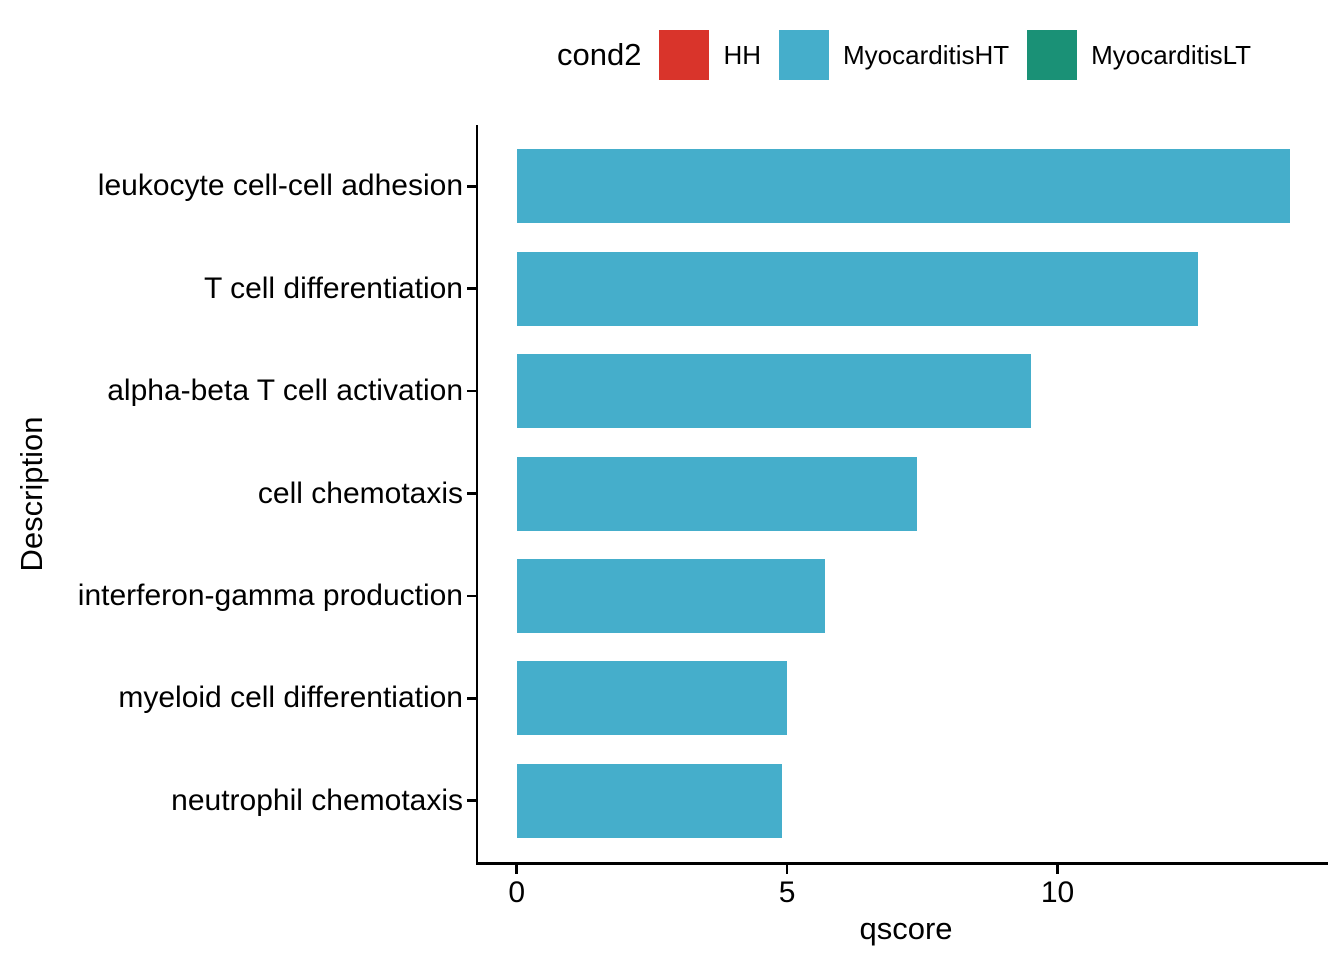  Describe the element at coordinates (926, 54) in the screenshot. I see `legend-label: MyocarditisHT` at that location.